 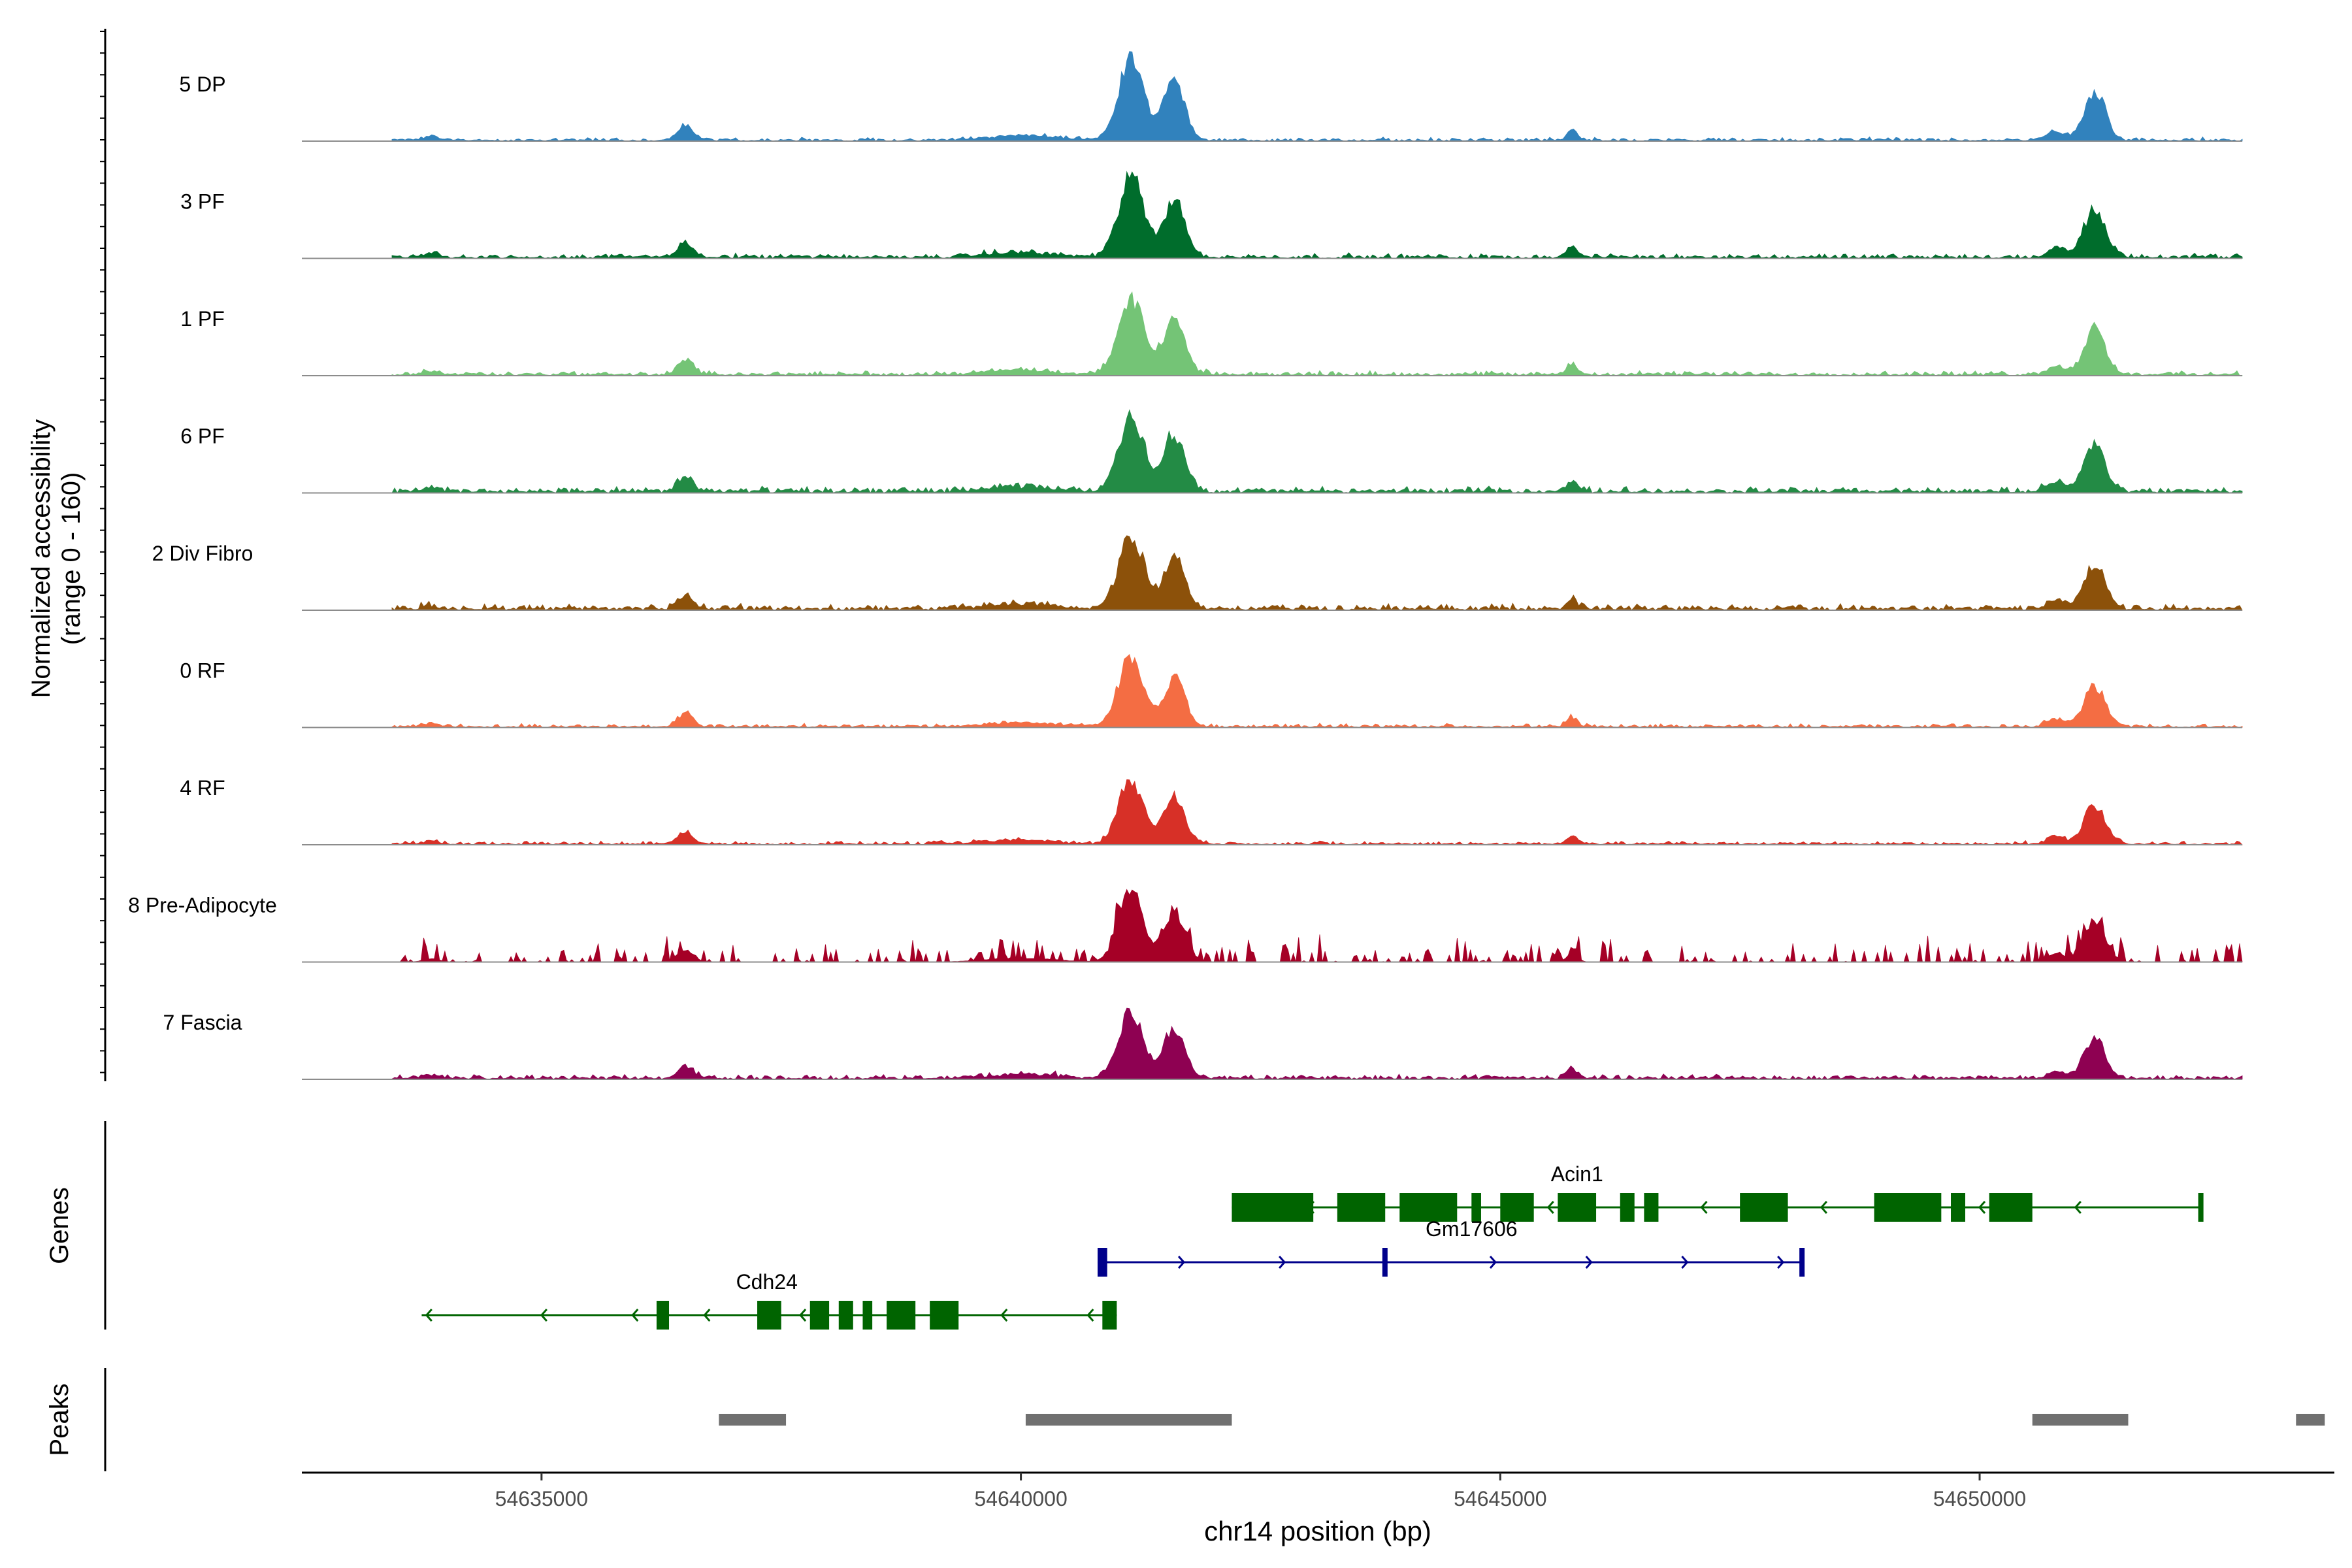 I want to click on coverage-y-label-line2: (range 0 - 160), so click(x=71, y=558).